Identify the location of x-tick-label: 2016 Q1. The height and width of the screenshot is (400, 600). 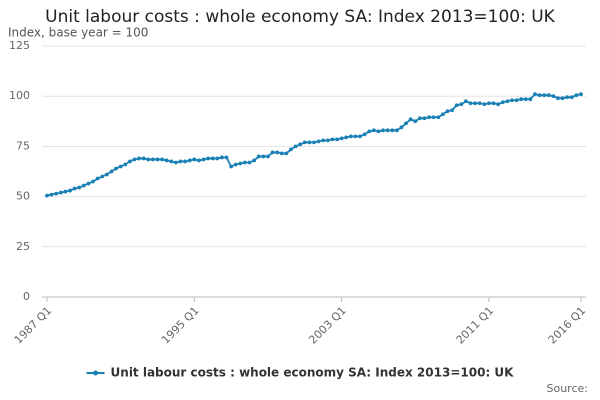
(567, 325).